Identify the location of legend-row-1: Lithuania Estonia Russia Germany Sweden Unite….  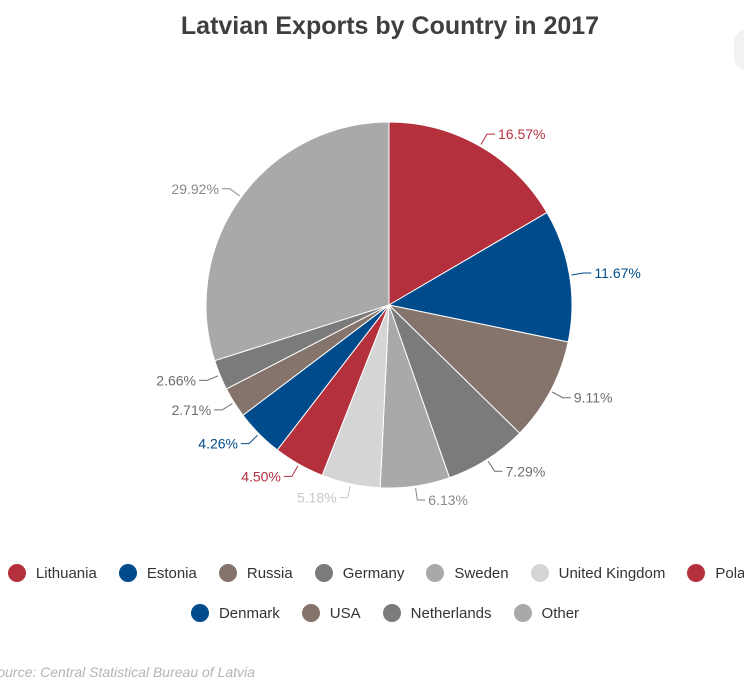
(372, 573).